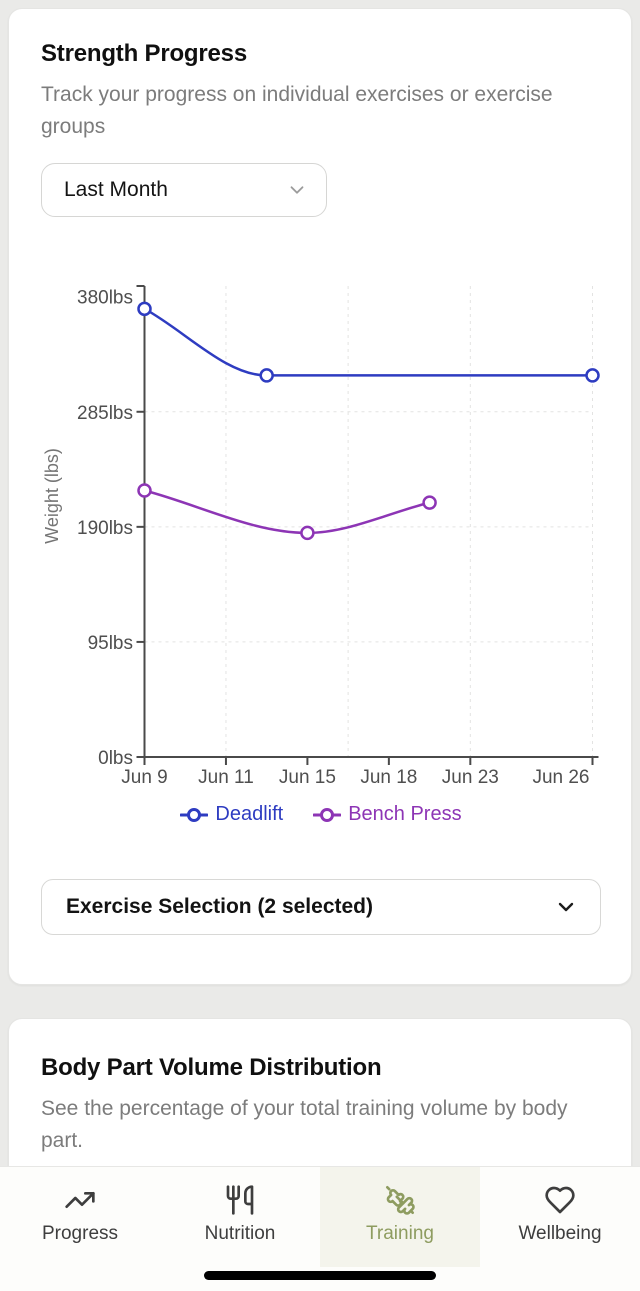 The height and width of the screenshot is (1291, 640). What do you see at coordinates (105, 528) in the screenshot?
I see `svg-text: 190lbs` at bounding box center [105, 528].